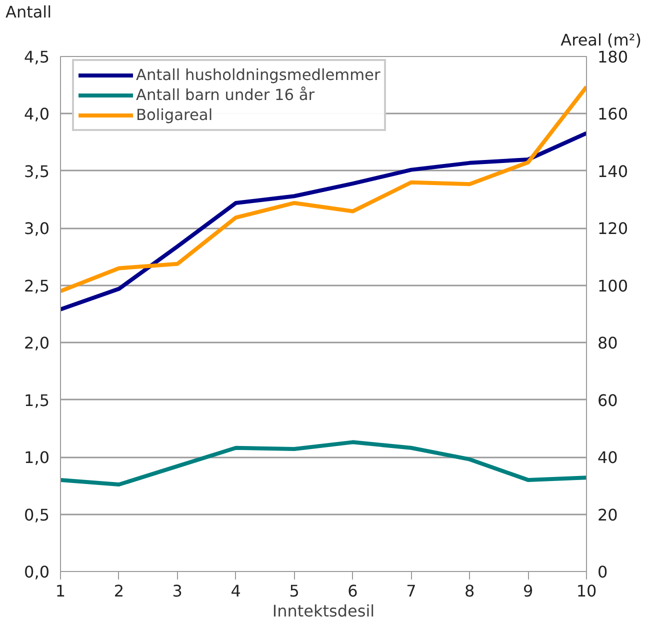  I want to click on x-tick-label: 9, so click(528, 591).